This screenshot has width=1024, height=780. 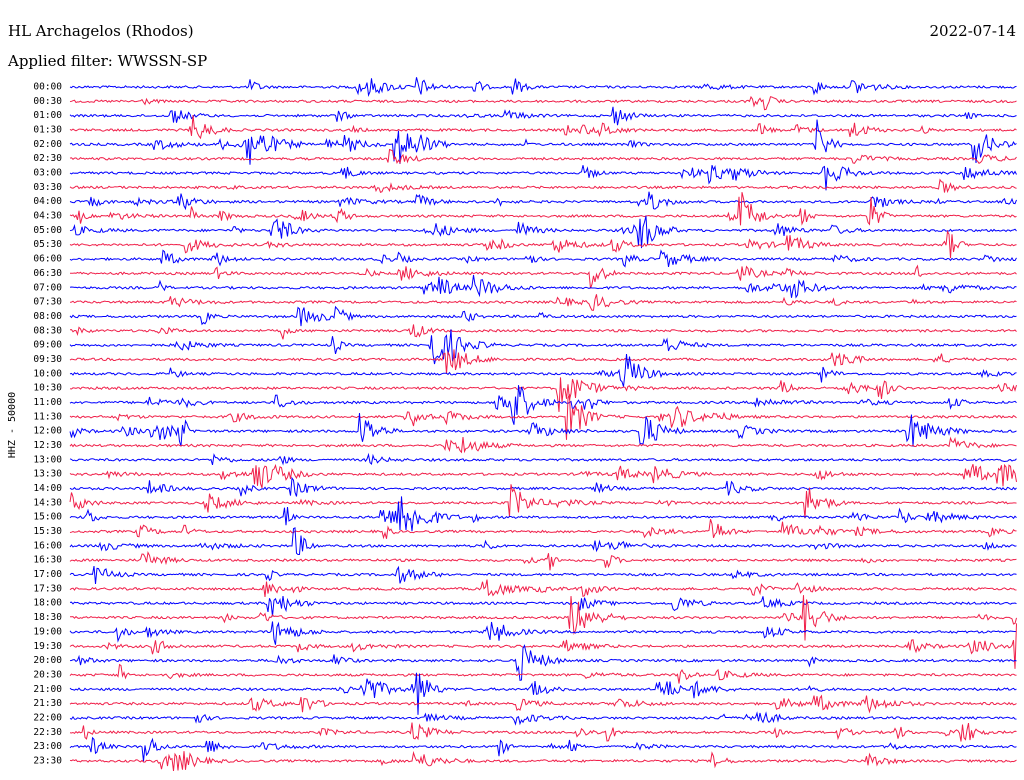 What do you see at coordinates (47, 187) in the screenshot?
I see `row-label: 03:30` at bounding box center [47, 187].